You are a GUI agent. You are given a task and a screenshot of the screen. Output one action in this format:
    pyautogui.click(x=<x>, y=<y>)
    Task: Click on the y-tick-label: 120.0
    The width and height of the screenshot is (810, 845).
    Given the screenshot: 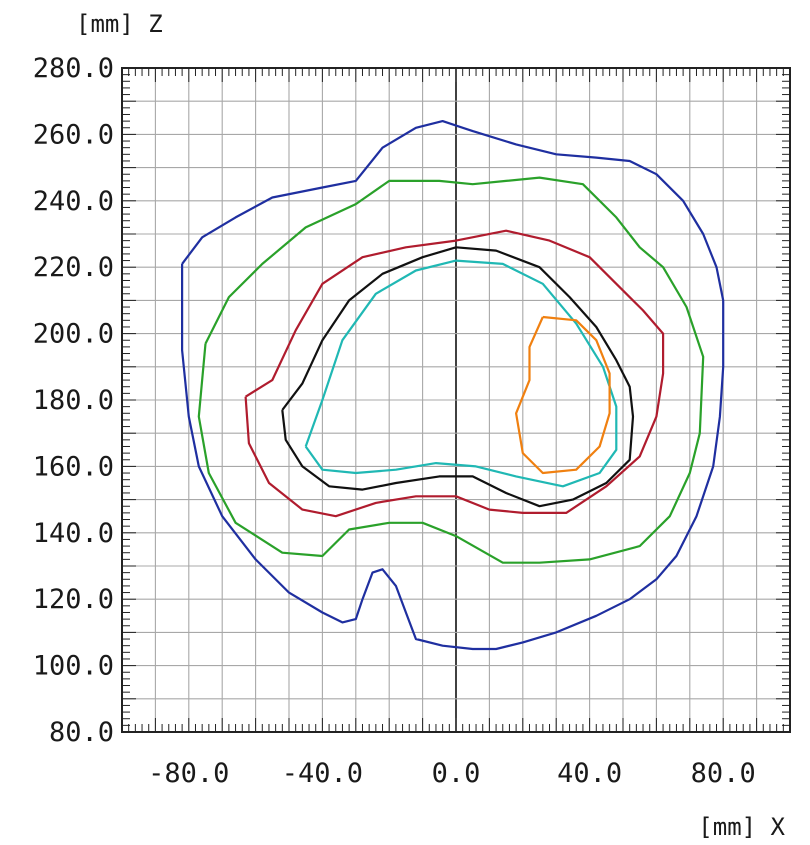 What is the action you would take?
    pyautogui.click(x=73, y=599)
    